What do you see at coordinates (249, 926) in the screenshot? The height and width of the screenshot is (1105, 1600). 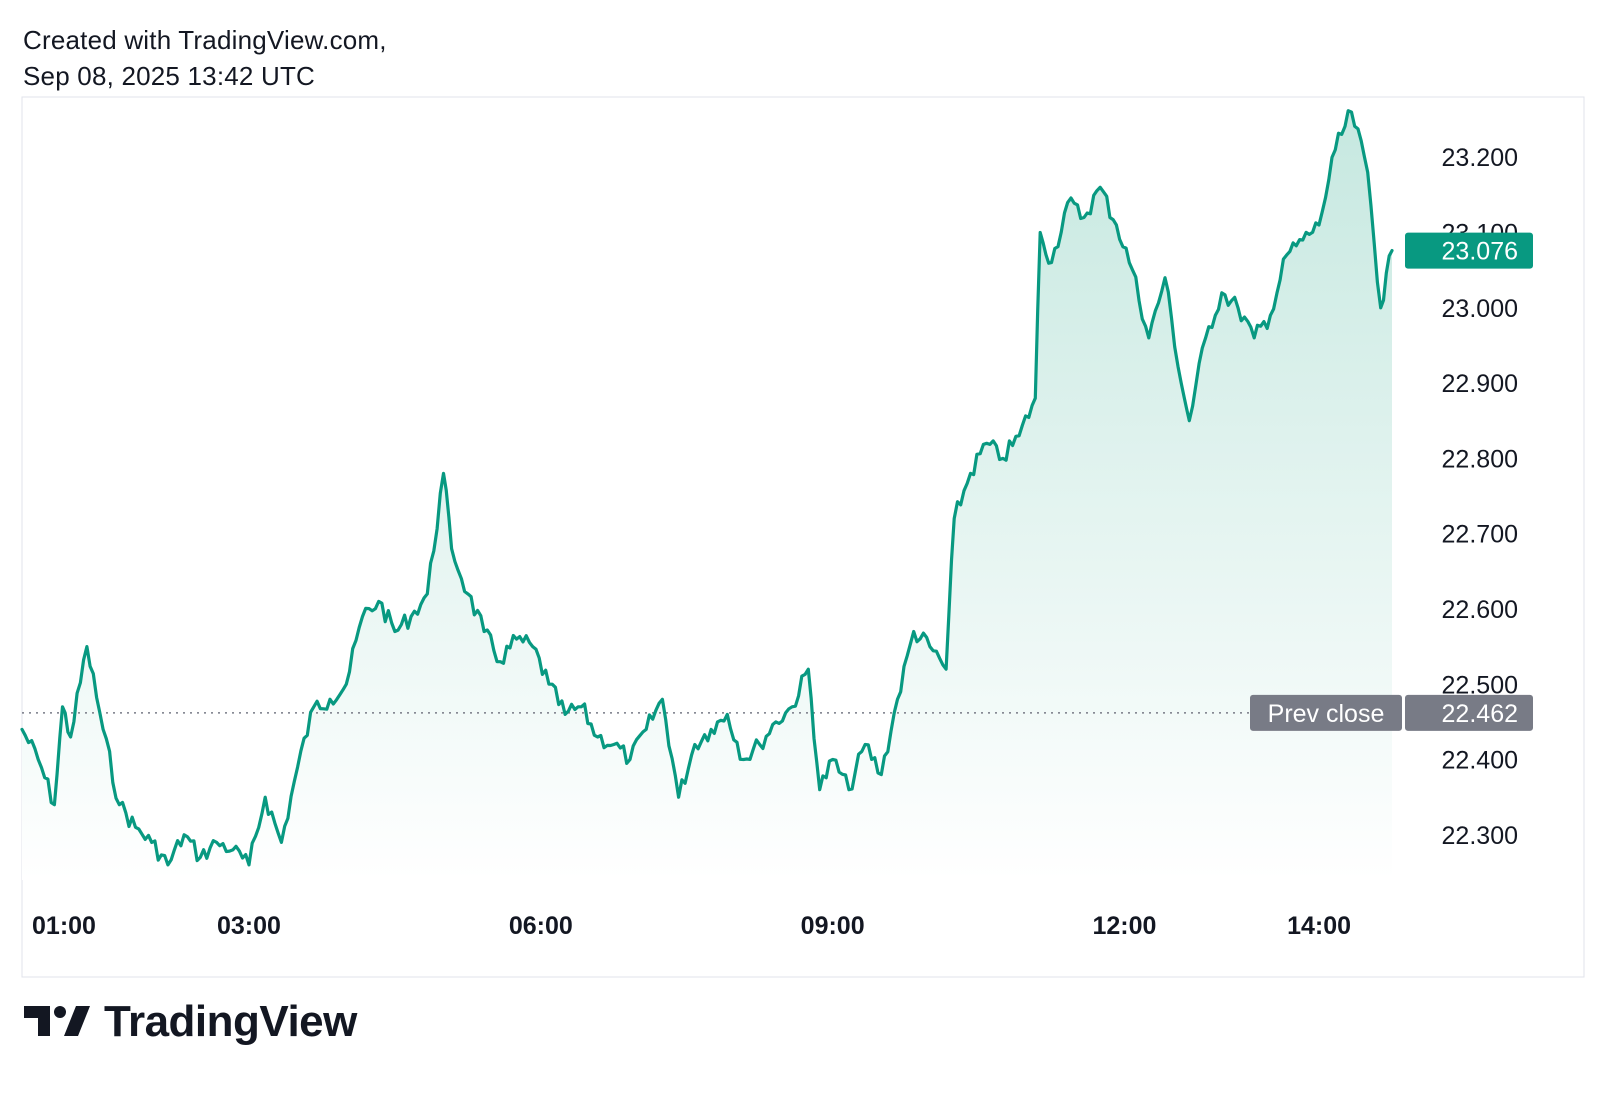 I see `x-tick-label: 03:00` at bounding box center [249, 926].